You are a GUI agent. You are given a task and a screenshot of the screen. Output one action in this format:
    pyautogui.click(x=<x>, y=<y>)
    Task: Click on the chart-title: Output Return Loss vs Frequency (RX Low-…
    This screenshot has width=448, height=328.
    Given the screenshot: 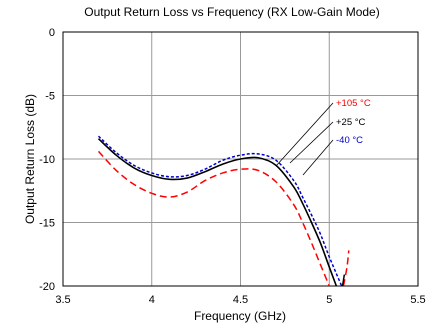 What is the action you would take?
    pyautogui.click(x=231, y=12)
    